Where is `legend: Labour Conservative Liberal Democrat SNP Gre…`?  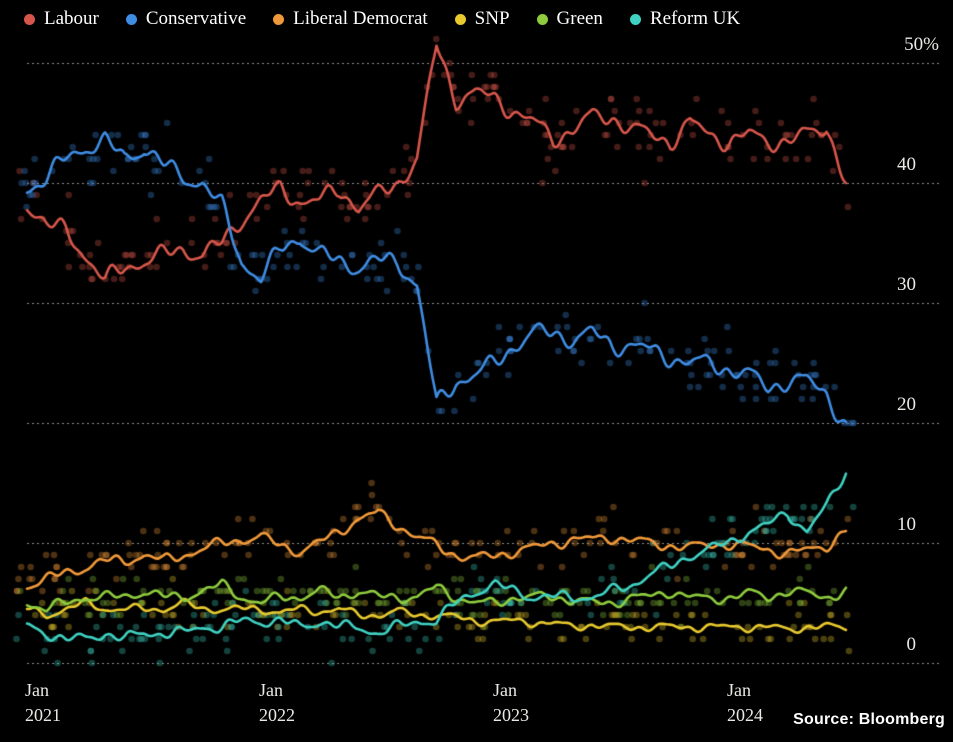 legend: Labour Conservative Liberal Democrat SNP Gre… is located at coordinates (382, 19).